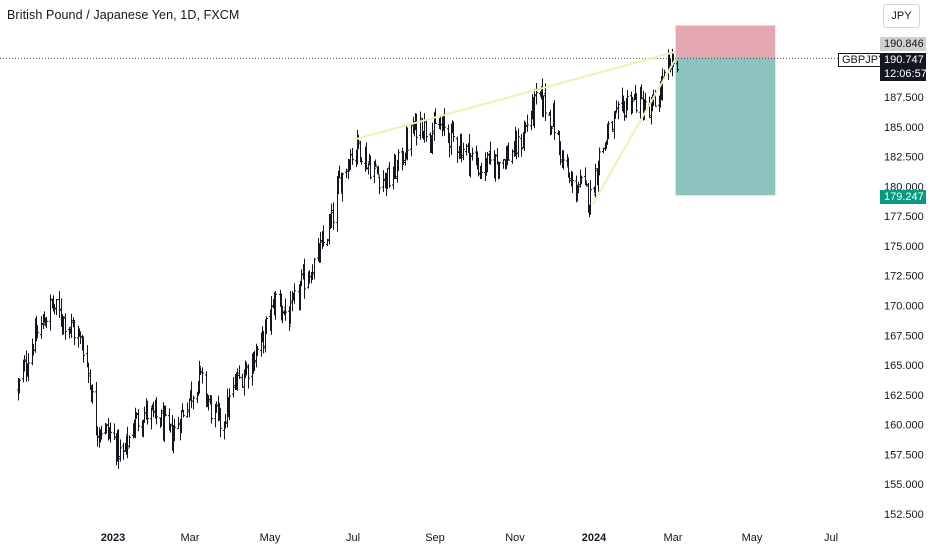  Describe the element at coordinates (123, 15) in the screenshot. I see `chart-title: British Pound / Japanese Yen, 1D, FXCM` at that location.